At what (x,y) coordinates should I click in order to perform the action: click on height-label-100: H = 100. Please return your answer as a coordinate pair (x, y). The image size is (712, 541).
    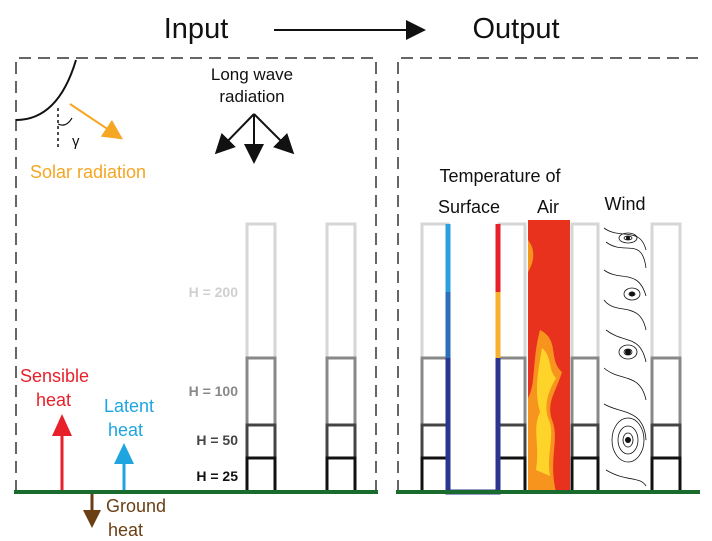
    Looking at the image, I should click on (214, 391).